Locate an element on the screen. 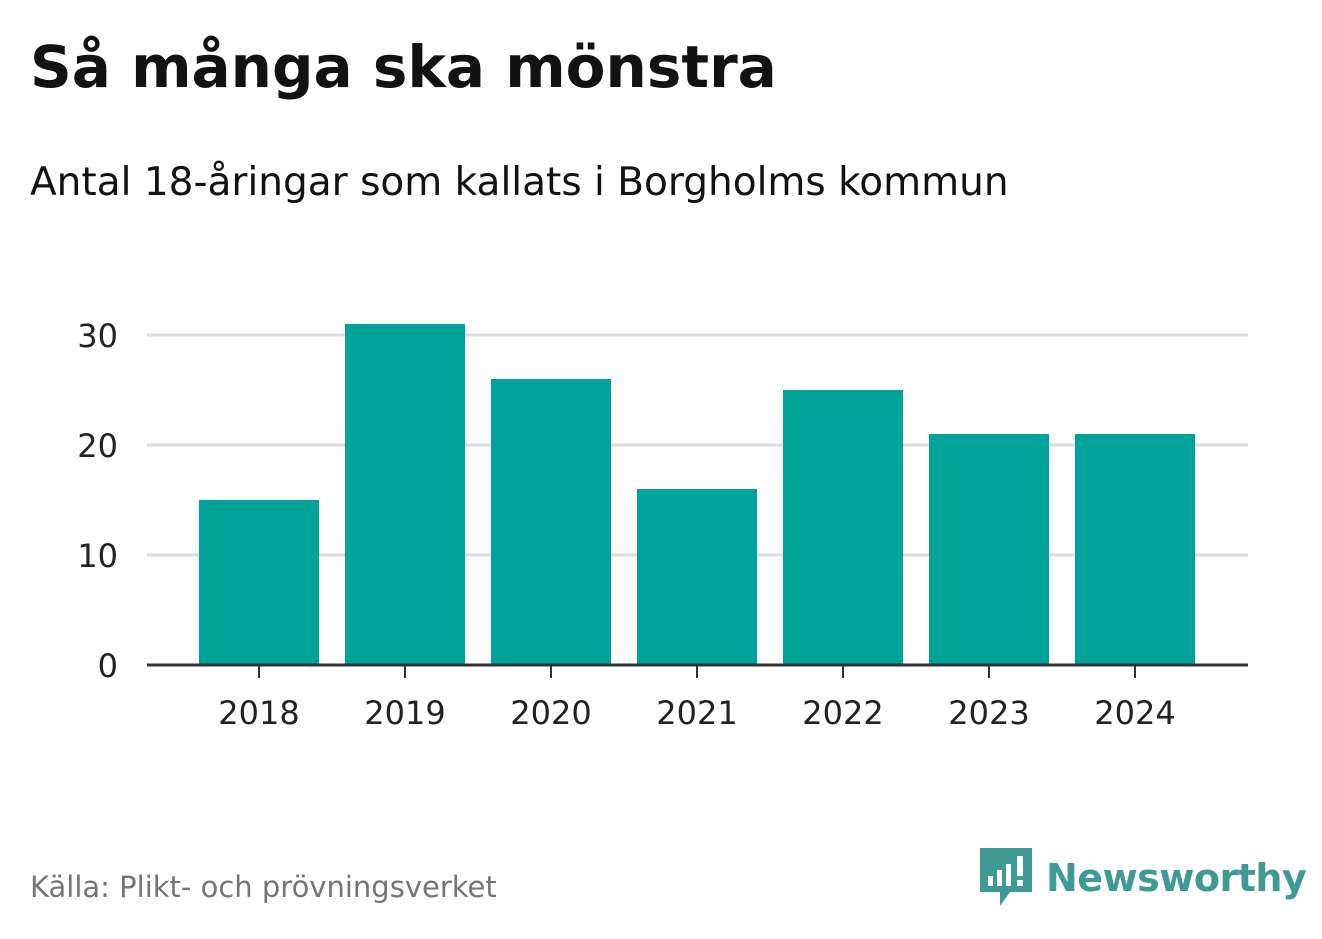 Image resolution: width=1322 pixels, height=939 pixels. x-tick-label-2018: 2018 is located at coordinates (258, 713).